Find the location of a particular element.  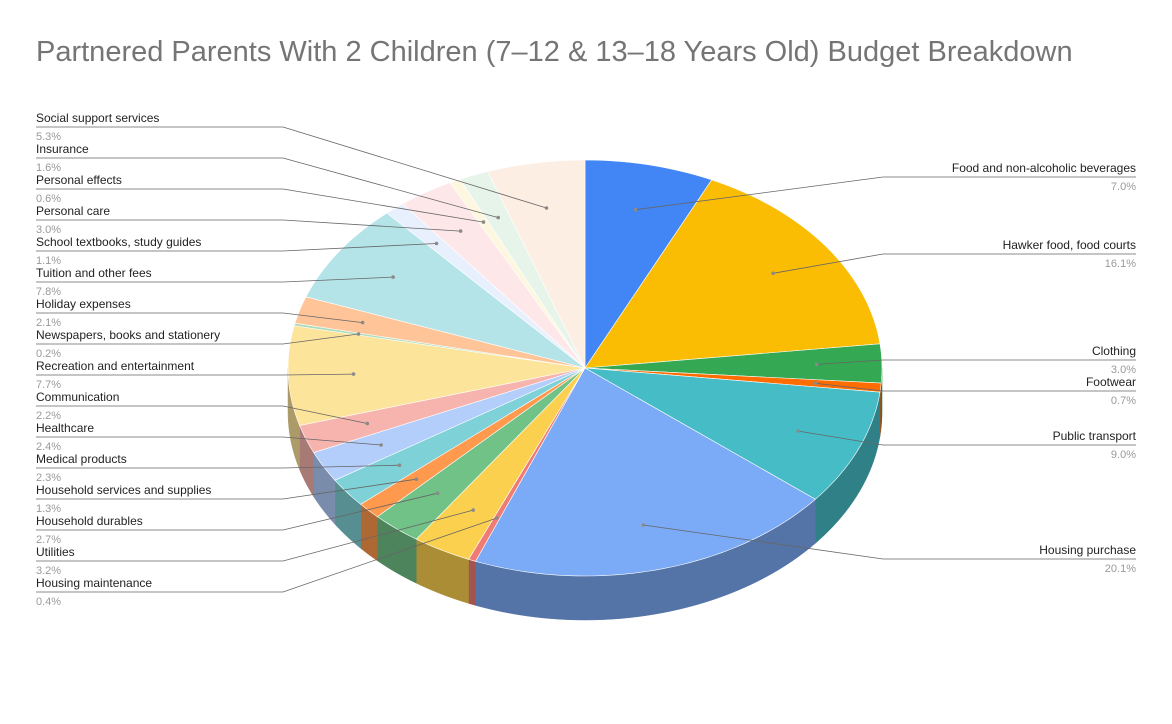

slice-label-20: Insurance is located at coordinates (62, 149).